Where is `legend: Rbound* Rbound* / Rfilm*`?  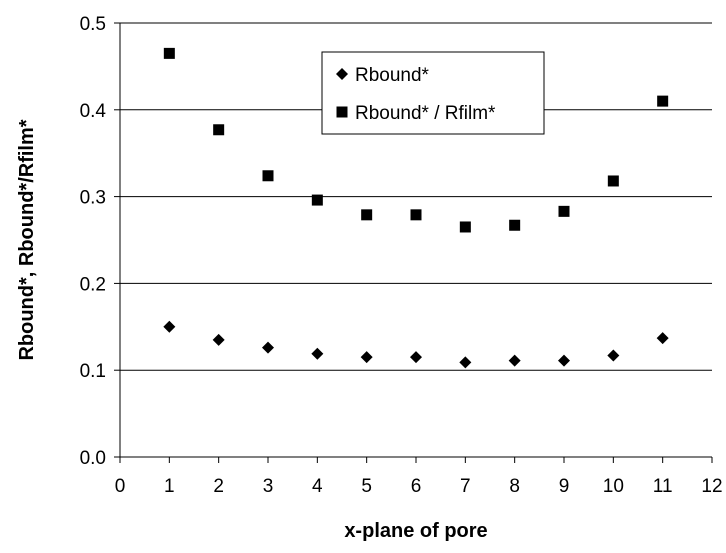 legend: Rbound* Rbound* / Rfilm* is located at coordinates (433, 93).